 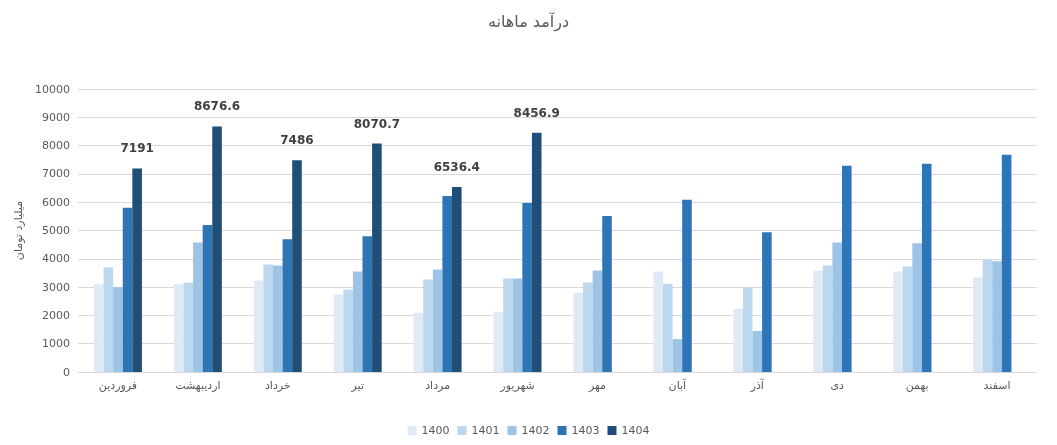 What do you see at coordinates (56, 344) in the screenshot?
I see `y-tick-label: 1000` at bounding box center [56, 344].